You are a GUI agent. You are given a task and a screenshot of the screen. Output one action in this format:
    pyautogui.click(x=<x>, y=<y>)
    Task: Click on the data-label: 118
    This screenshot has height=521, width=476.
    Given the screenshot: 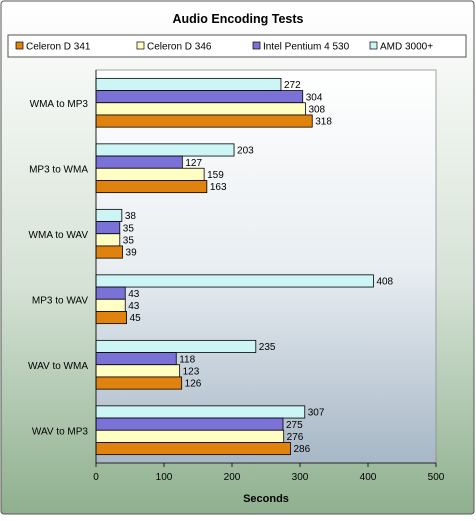 What is the action you would take?
    pyautogui.click(x=187, y=359)
    